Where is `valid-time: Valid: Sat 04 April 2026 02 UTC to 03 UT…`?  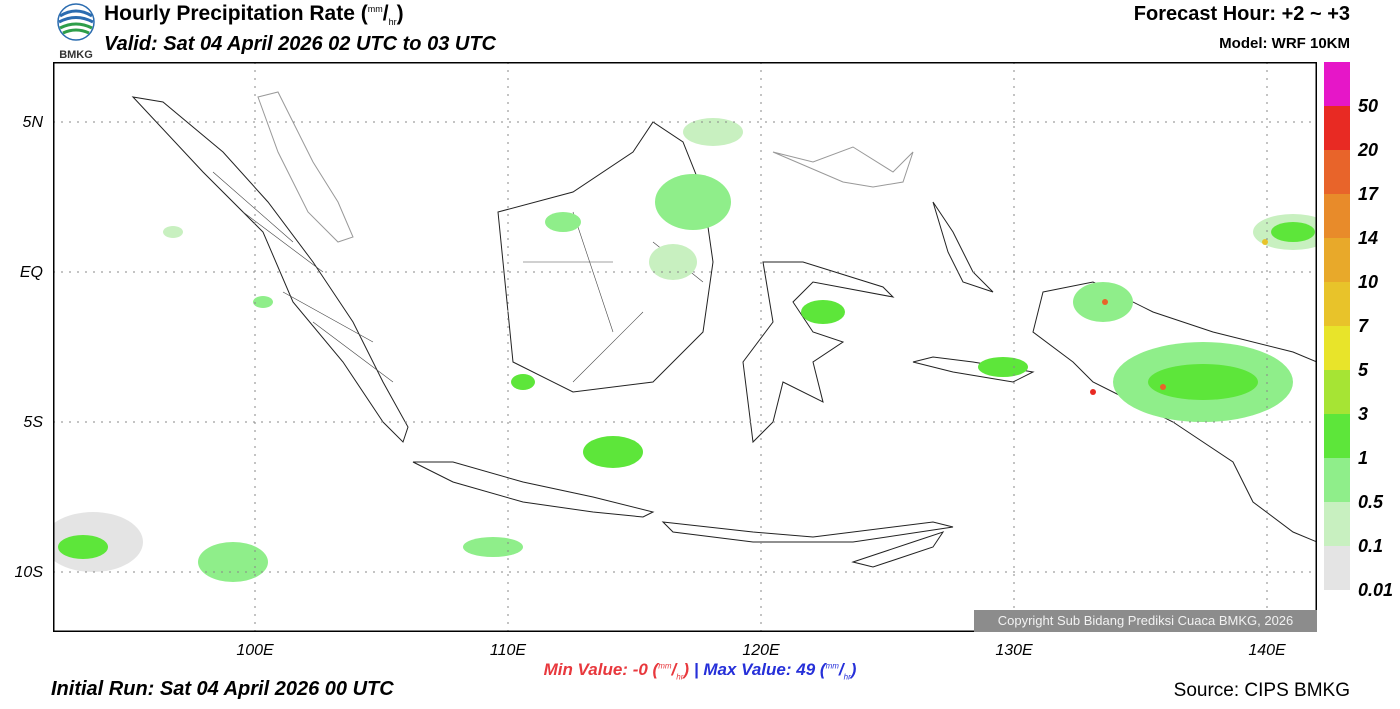 valid-time: Valid: Sat 04 April 2026 02 UTC to 03 UT… is located at coordinates (300, 44).